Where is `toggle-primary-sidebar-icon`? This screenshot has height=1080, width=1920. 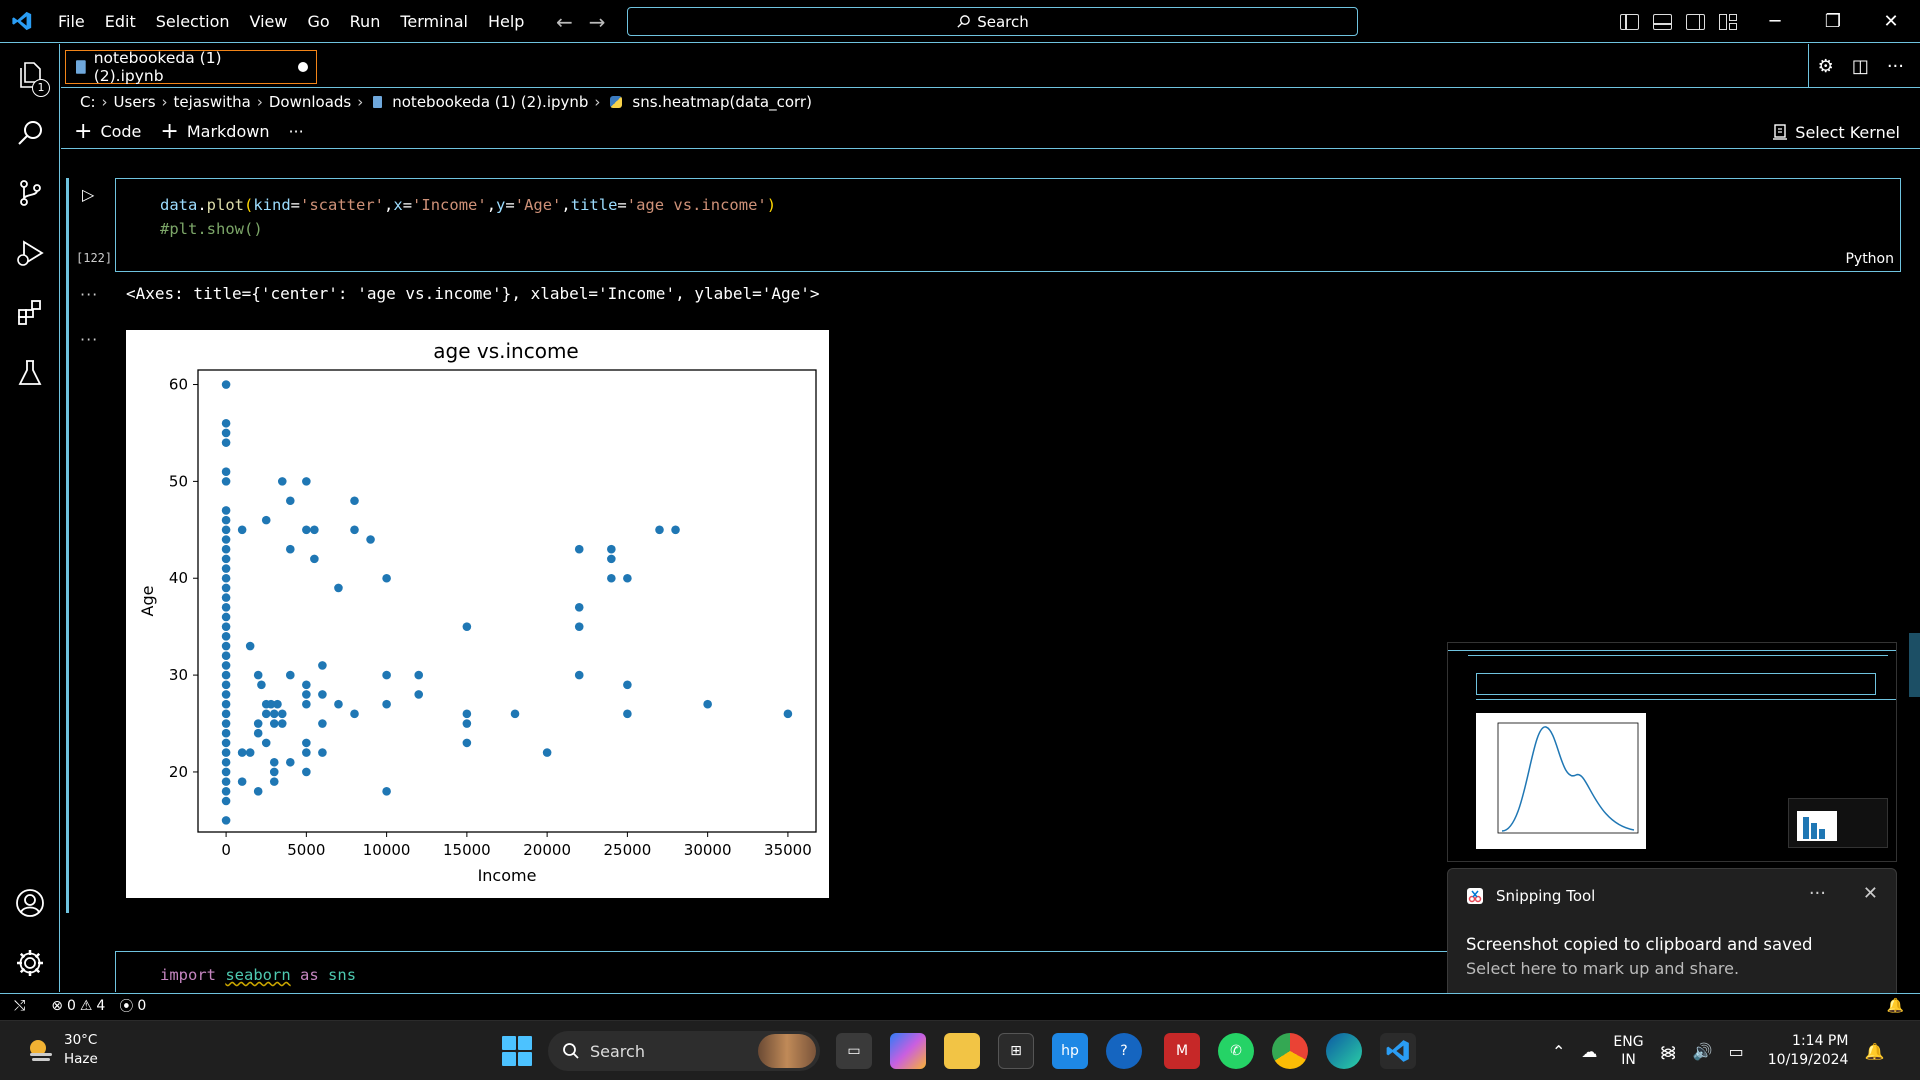
toggle-primary-sidebar-icon is located at coordinates (1629, 21).